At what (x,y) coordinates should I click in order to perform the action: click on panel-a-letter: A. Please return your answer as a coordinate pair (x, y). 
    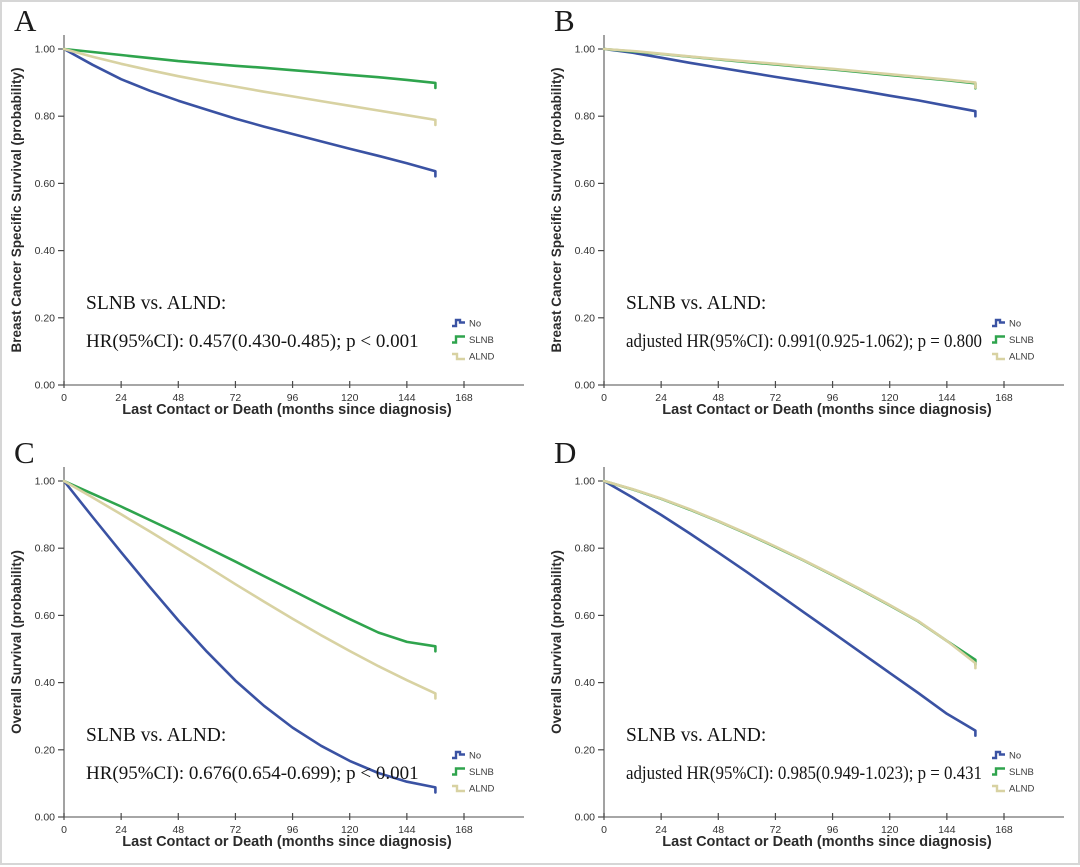
    Looking at the image, I should click on (25, 20).